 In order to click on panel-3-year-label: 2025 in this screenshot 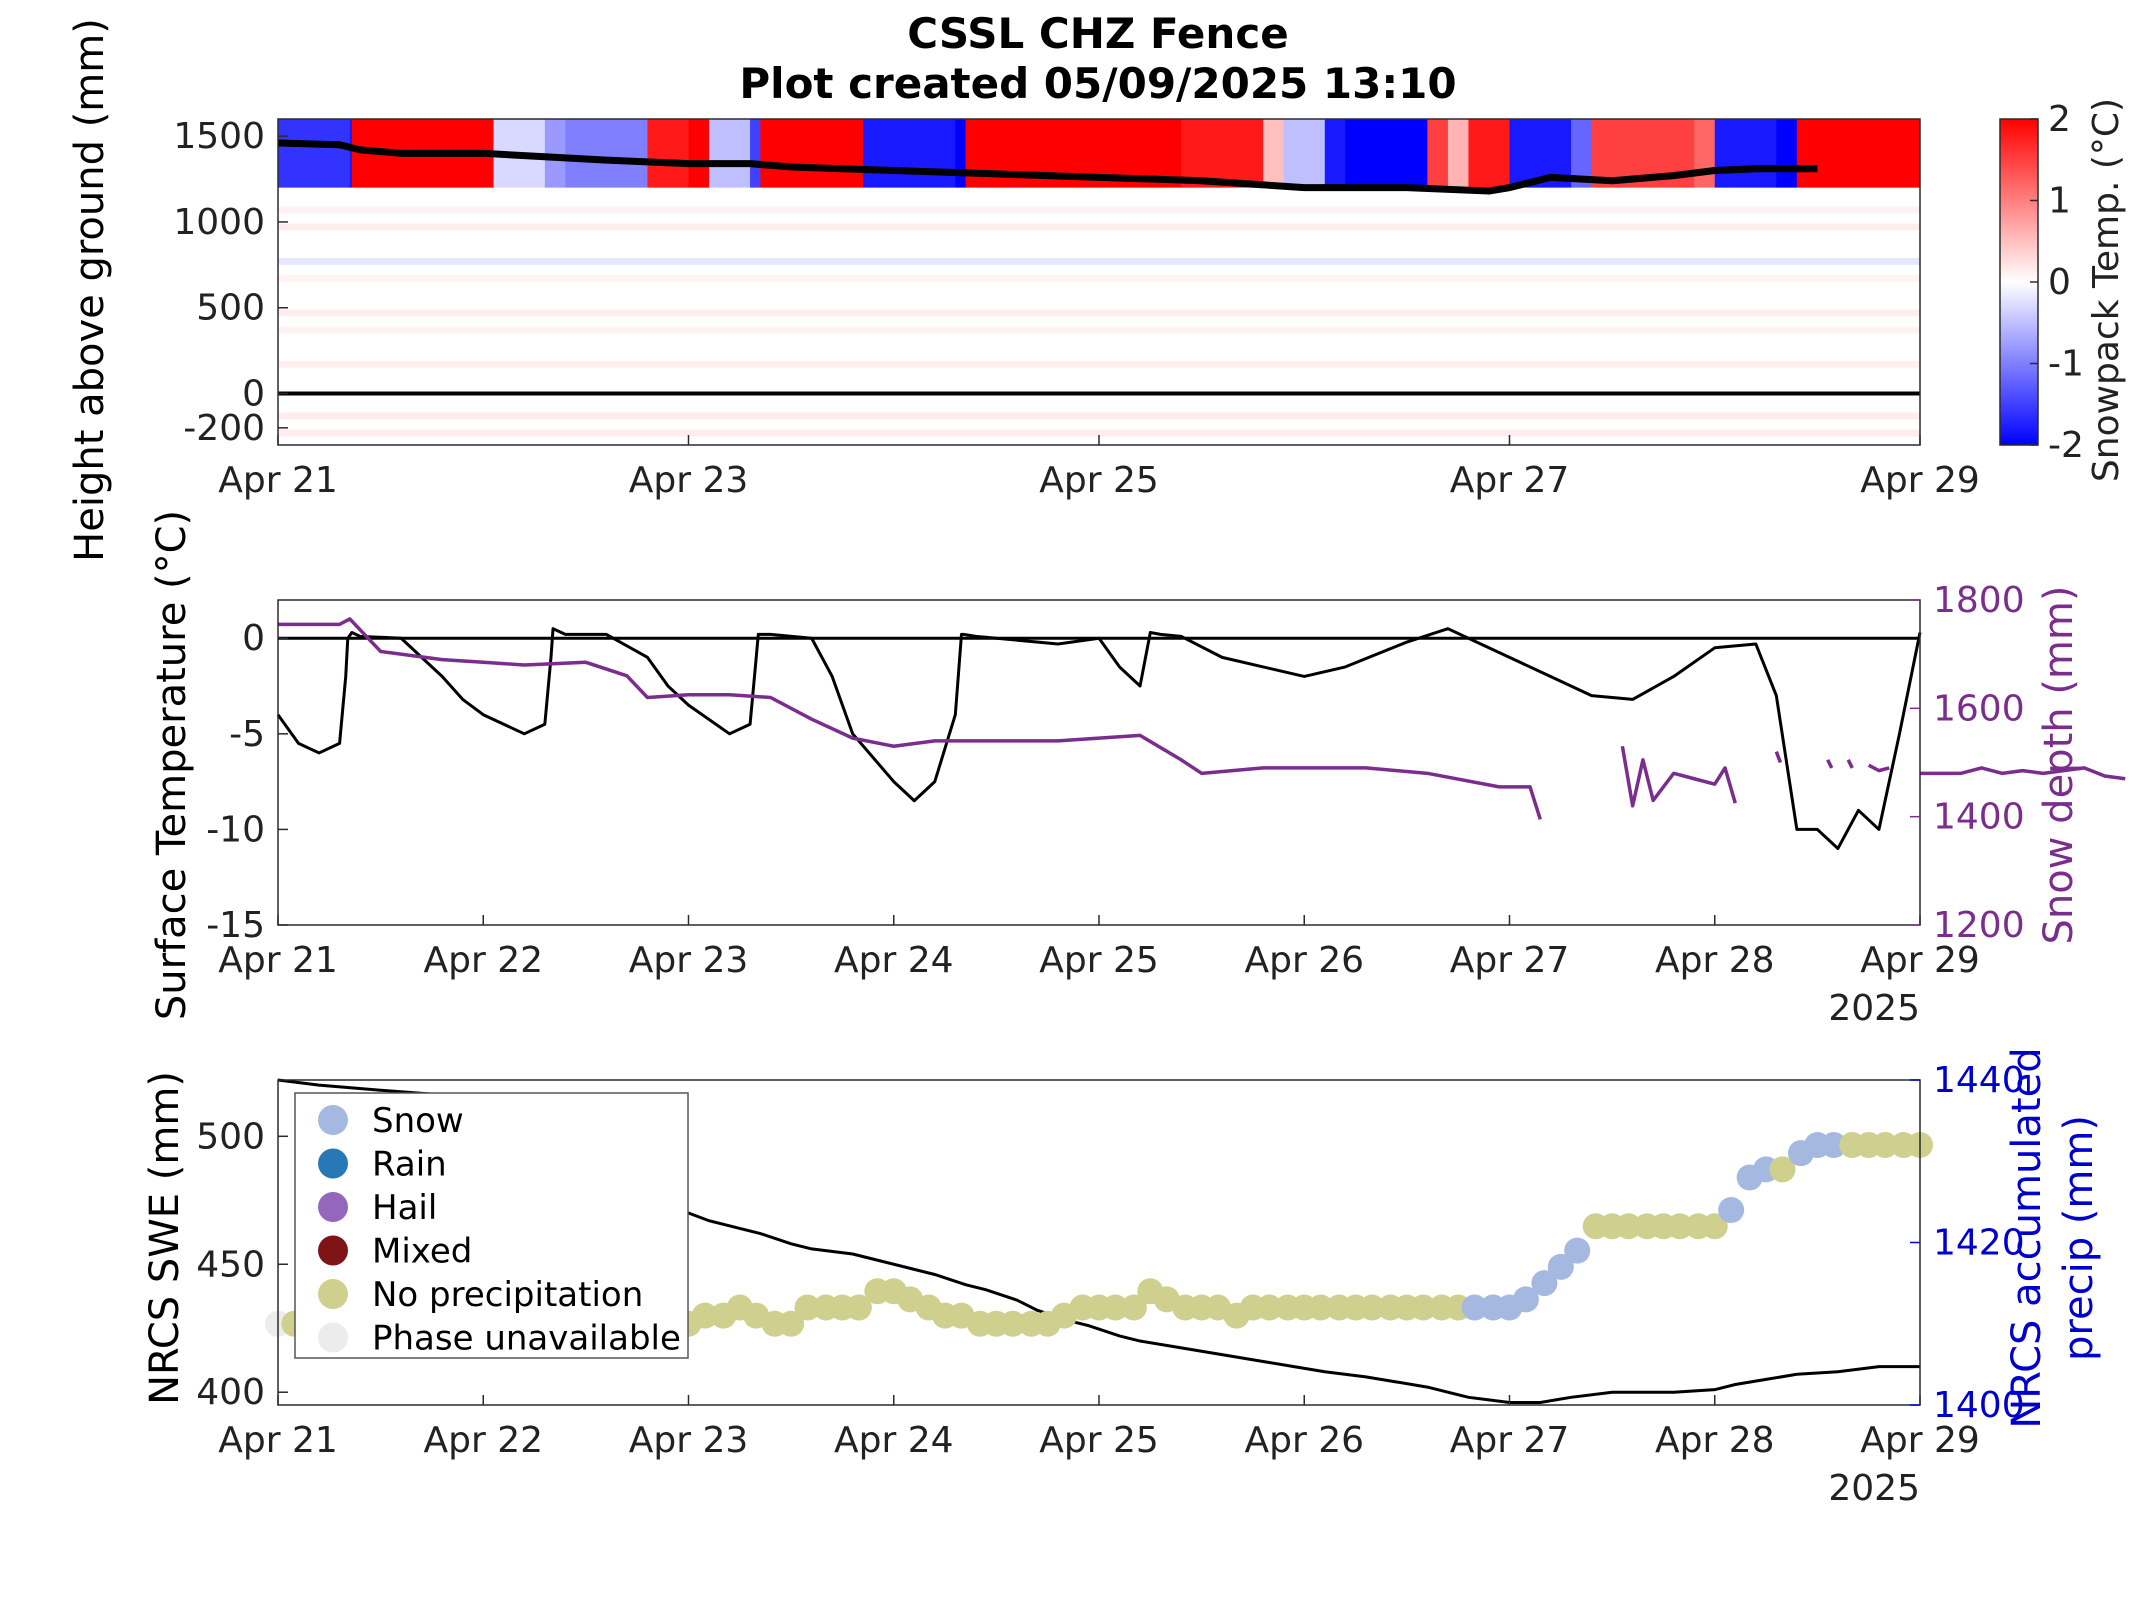, I will do `click(1874, 1488)`.